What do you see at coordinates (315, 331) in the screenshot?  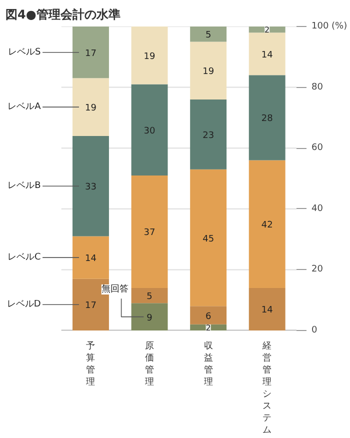 I see `y-tick-label: 0` at bounding box center [315, 331].